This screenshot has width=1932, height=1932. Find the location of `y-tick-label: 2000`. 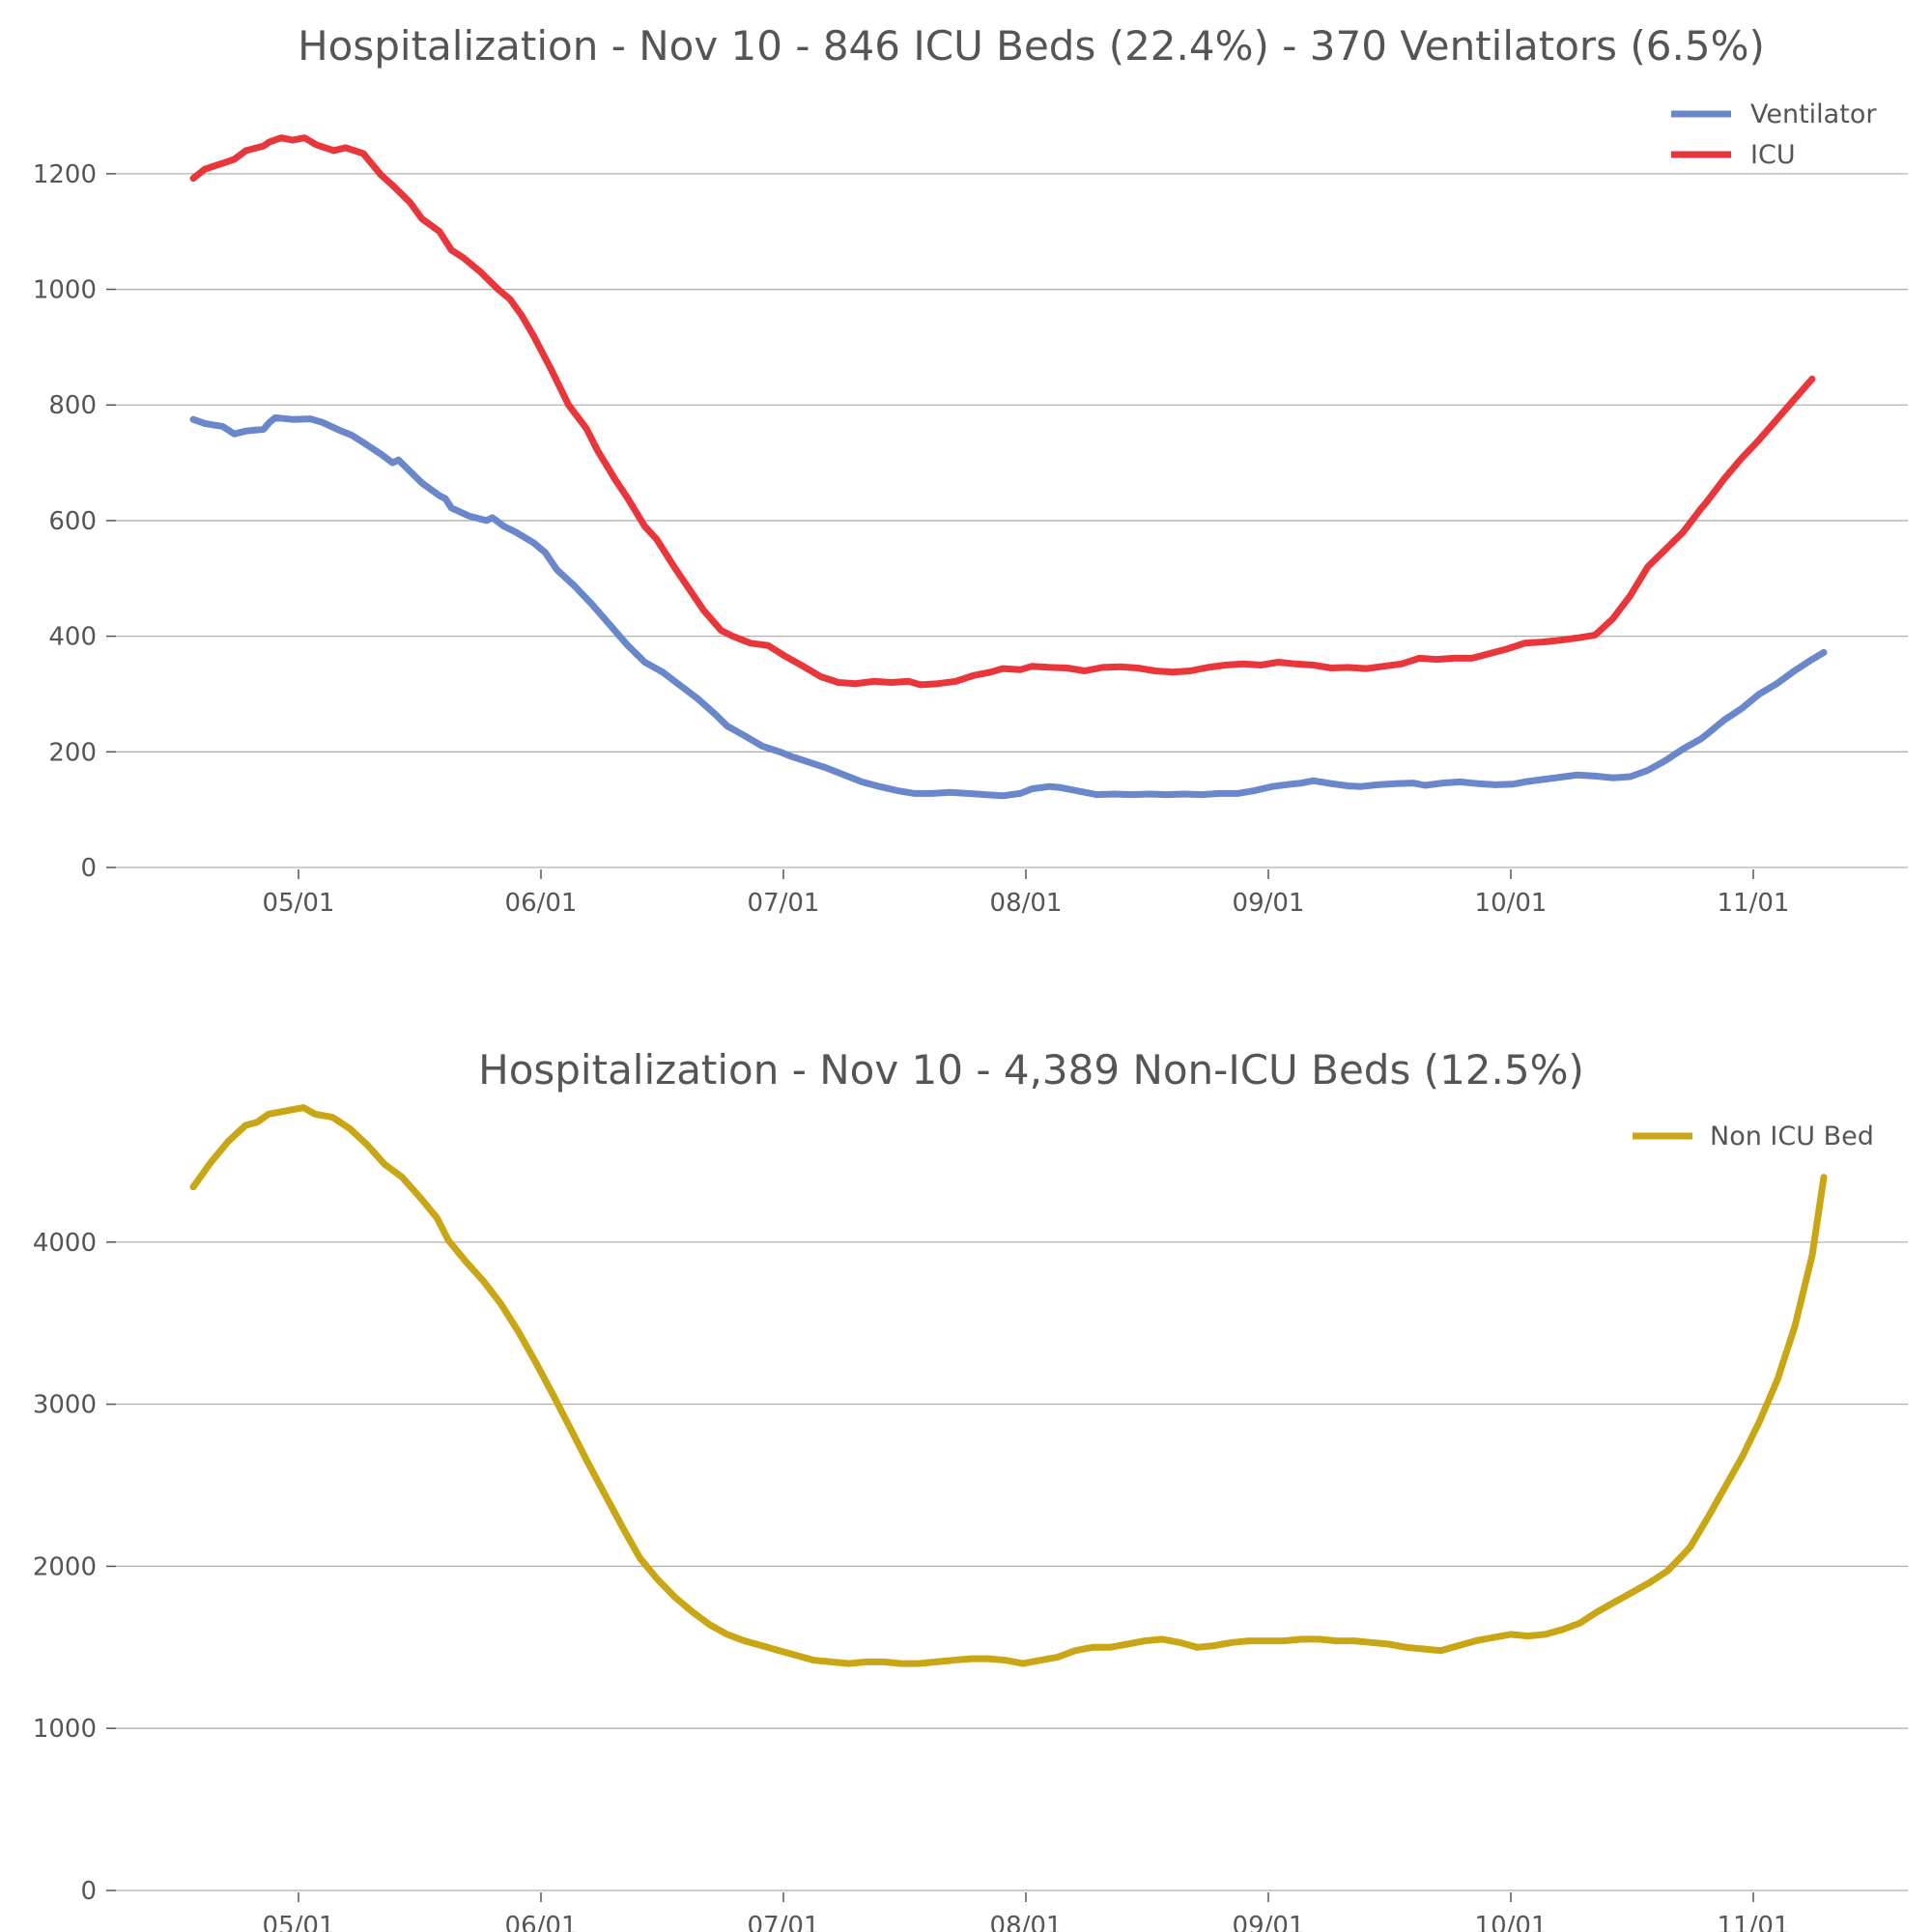

y-tick-label: 2000 is located at coordinates (65, 1566).